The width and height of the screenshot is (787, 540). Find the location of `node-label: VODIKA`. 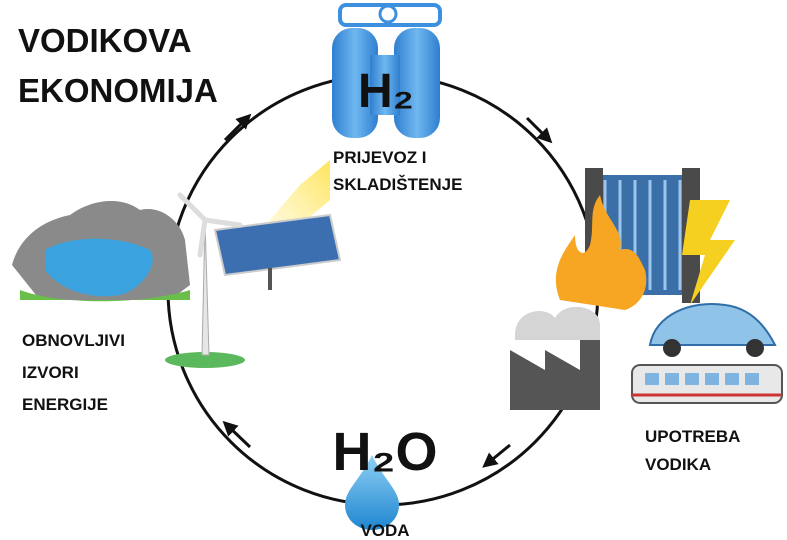

node-label: VODIKA is located at coordinates (678, 464).